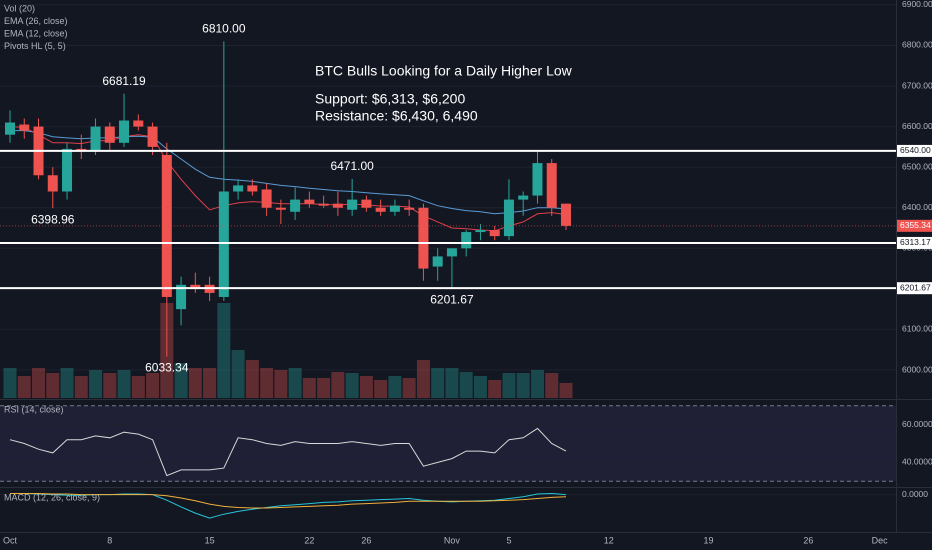 The width and height of the screenshot is (932, 550). I want to click on x-tick-label: 12, so click(609, 540).